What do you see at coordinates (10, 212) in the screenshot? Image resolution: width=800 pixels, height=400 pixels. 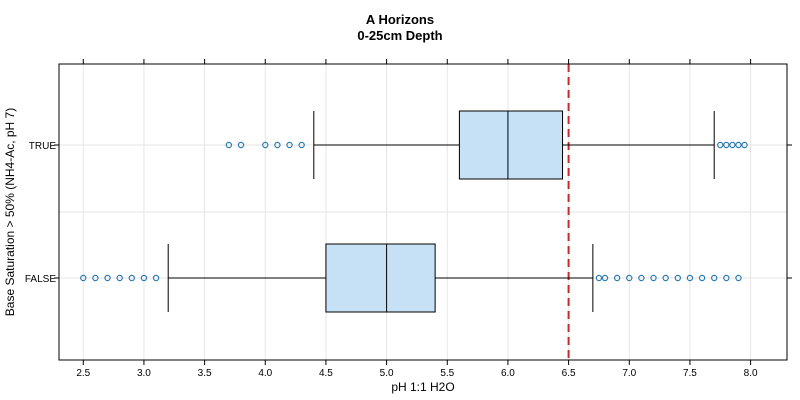 I see `y-axis-label: Base Saturation > 50% (NH4-Ac, pH 7)` at bounding box center [10, 212].